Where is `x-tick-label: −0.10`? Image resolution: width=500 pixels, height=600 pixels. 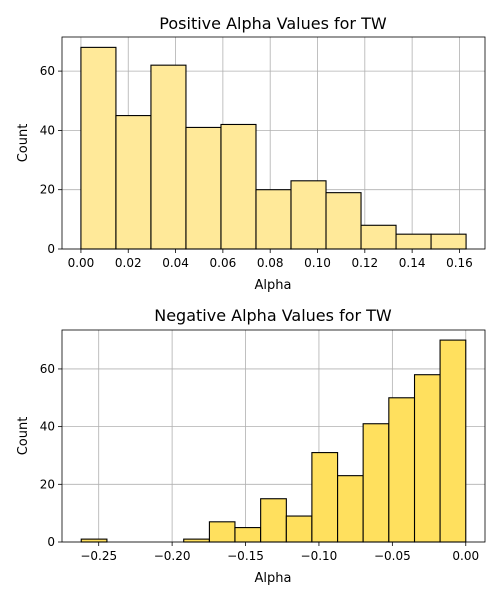 x-tick-label: −0.10 is located at coordinates (319, 556).